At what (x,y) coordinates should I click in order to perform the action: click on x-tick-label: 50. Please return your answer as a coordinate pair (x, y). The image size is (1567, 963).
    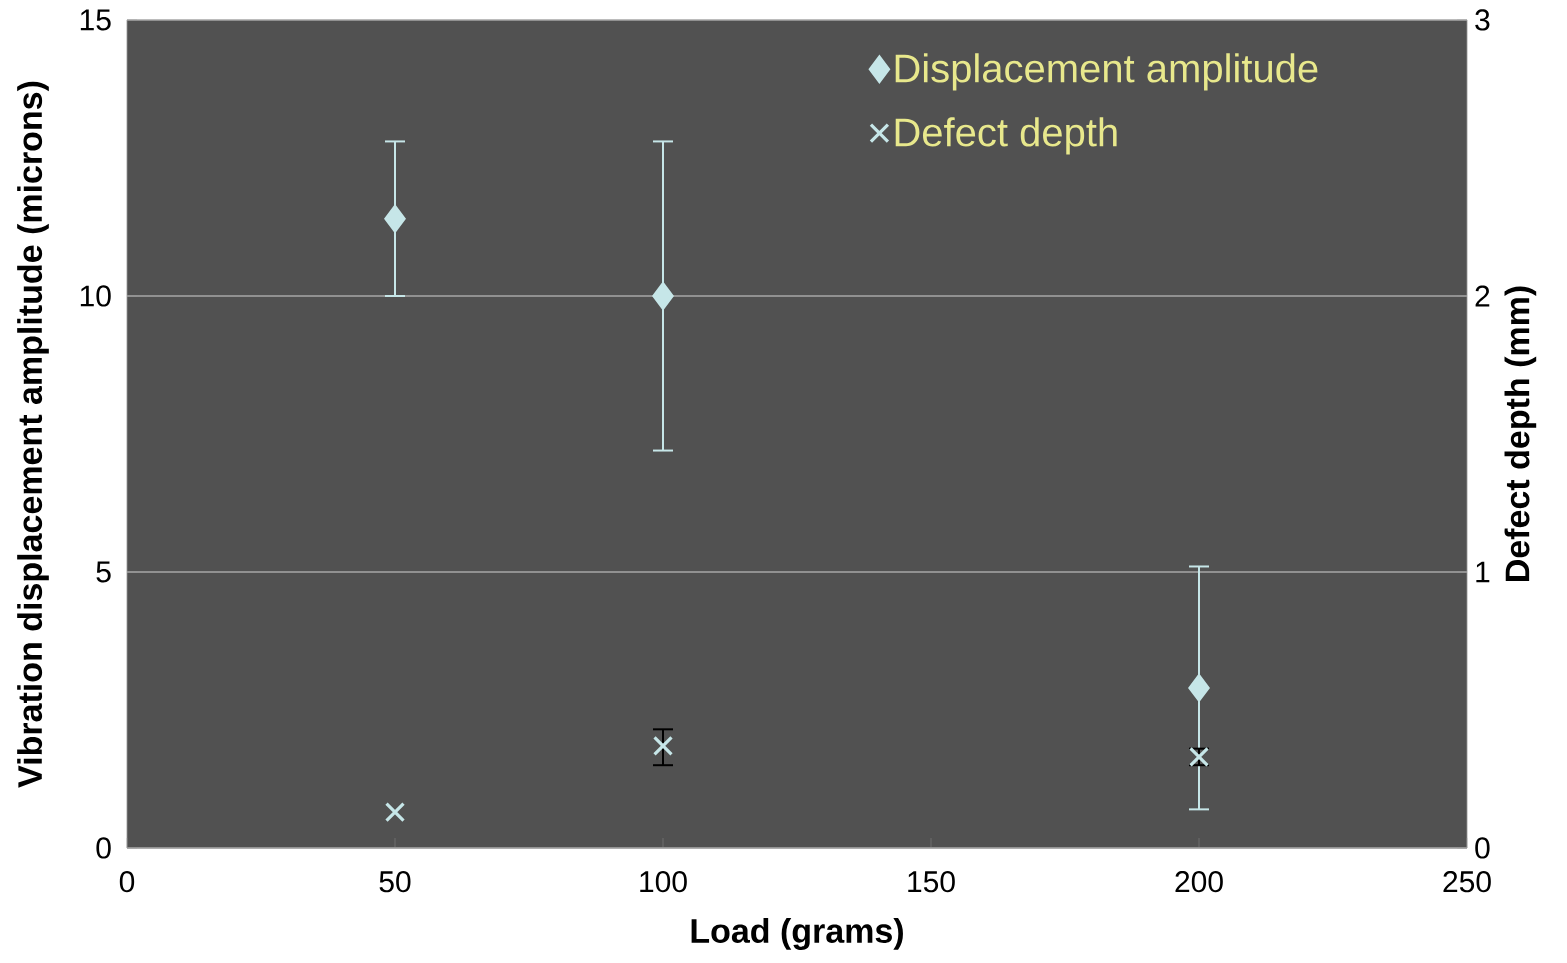
    Looking at the image, I should click on (395, 882).